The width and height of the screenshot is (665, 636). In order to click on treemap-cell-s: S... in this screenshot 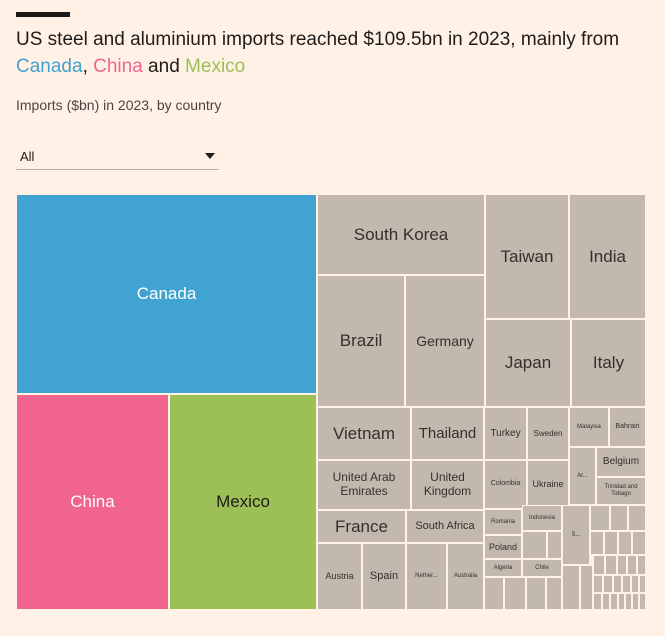, I will do `click(576, 535)`.